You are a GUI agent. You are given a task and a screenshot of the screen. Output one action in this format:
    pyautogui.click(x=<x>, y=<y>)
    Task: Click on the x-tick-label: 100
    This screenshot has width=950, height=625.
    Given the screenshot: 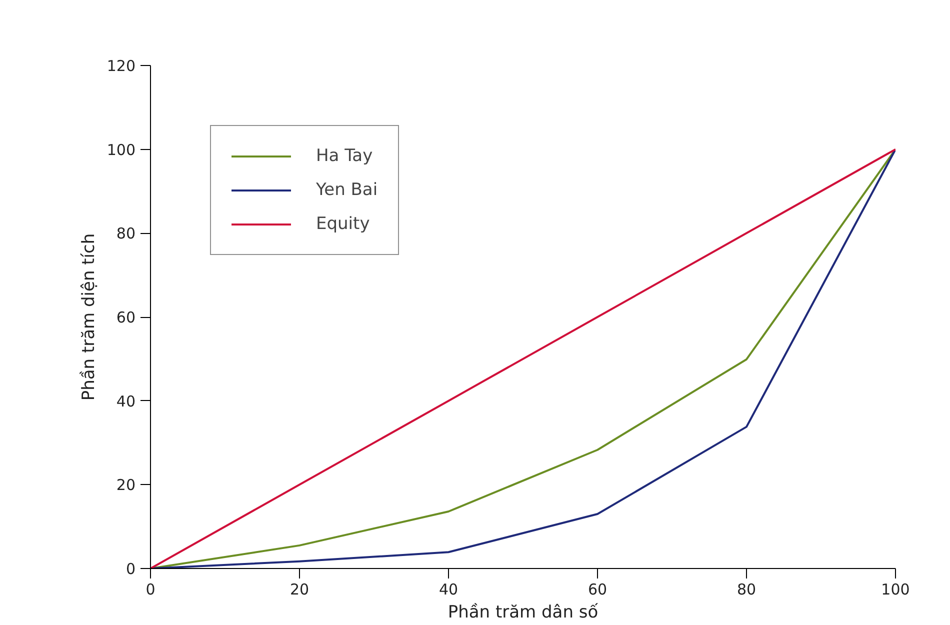 What is the action you would take?
    pyautogui.click(x=895, y=589)
    